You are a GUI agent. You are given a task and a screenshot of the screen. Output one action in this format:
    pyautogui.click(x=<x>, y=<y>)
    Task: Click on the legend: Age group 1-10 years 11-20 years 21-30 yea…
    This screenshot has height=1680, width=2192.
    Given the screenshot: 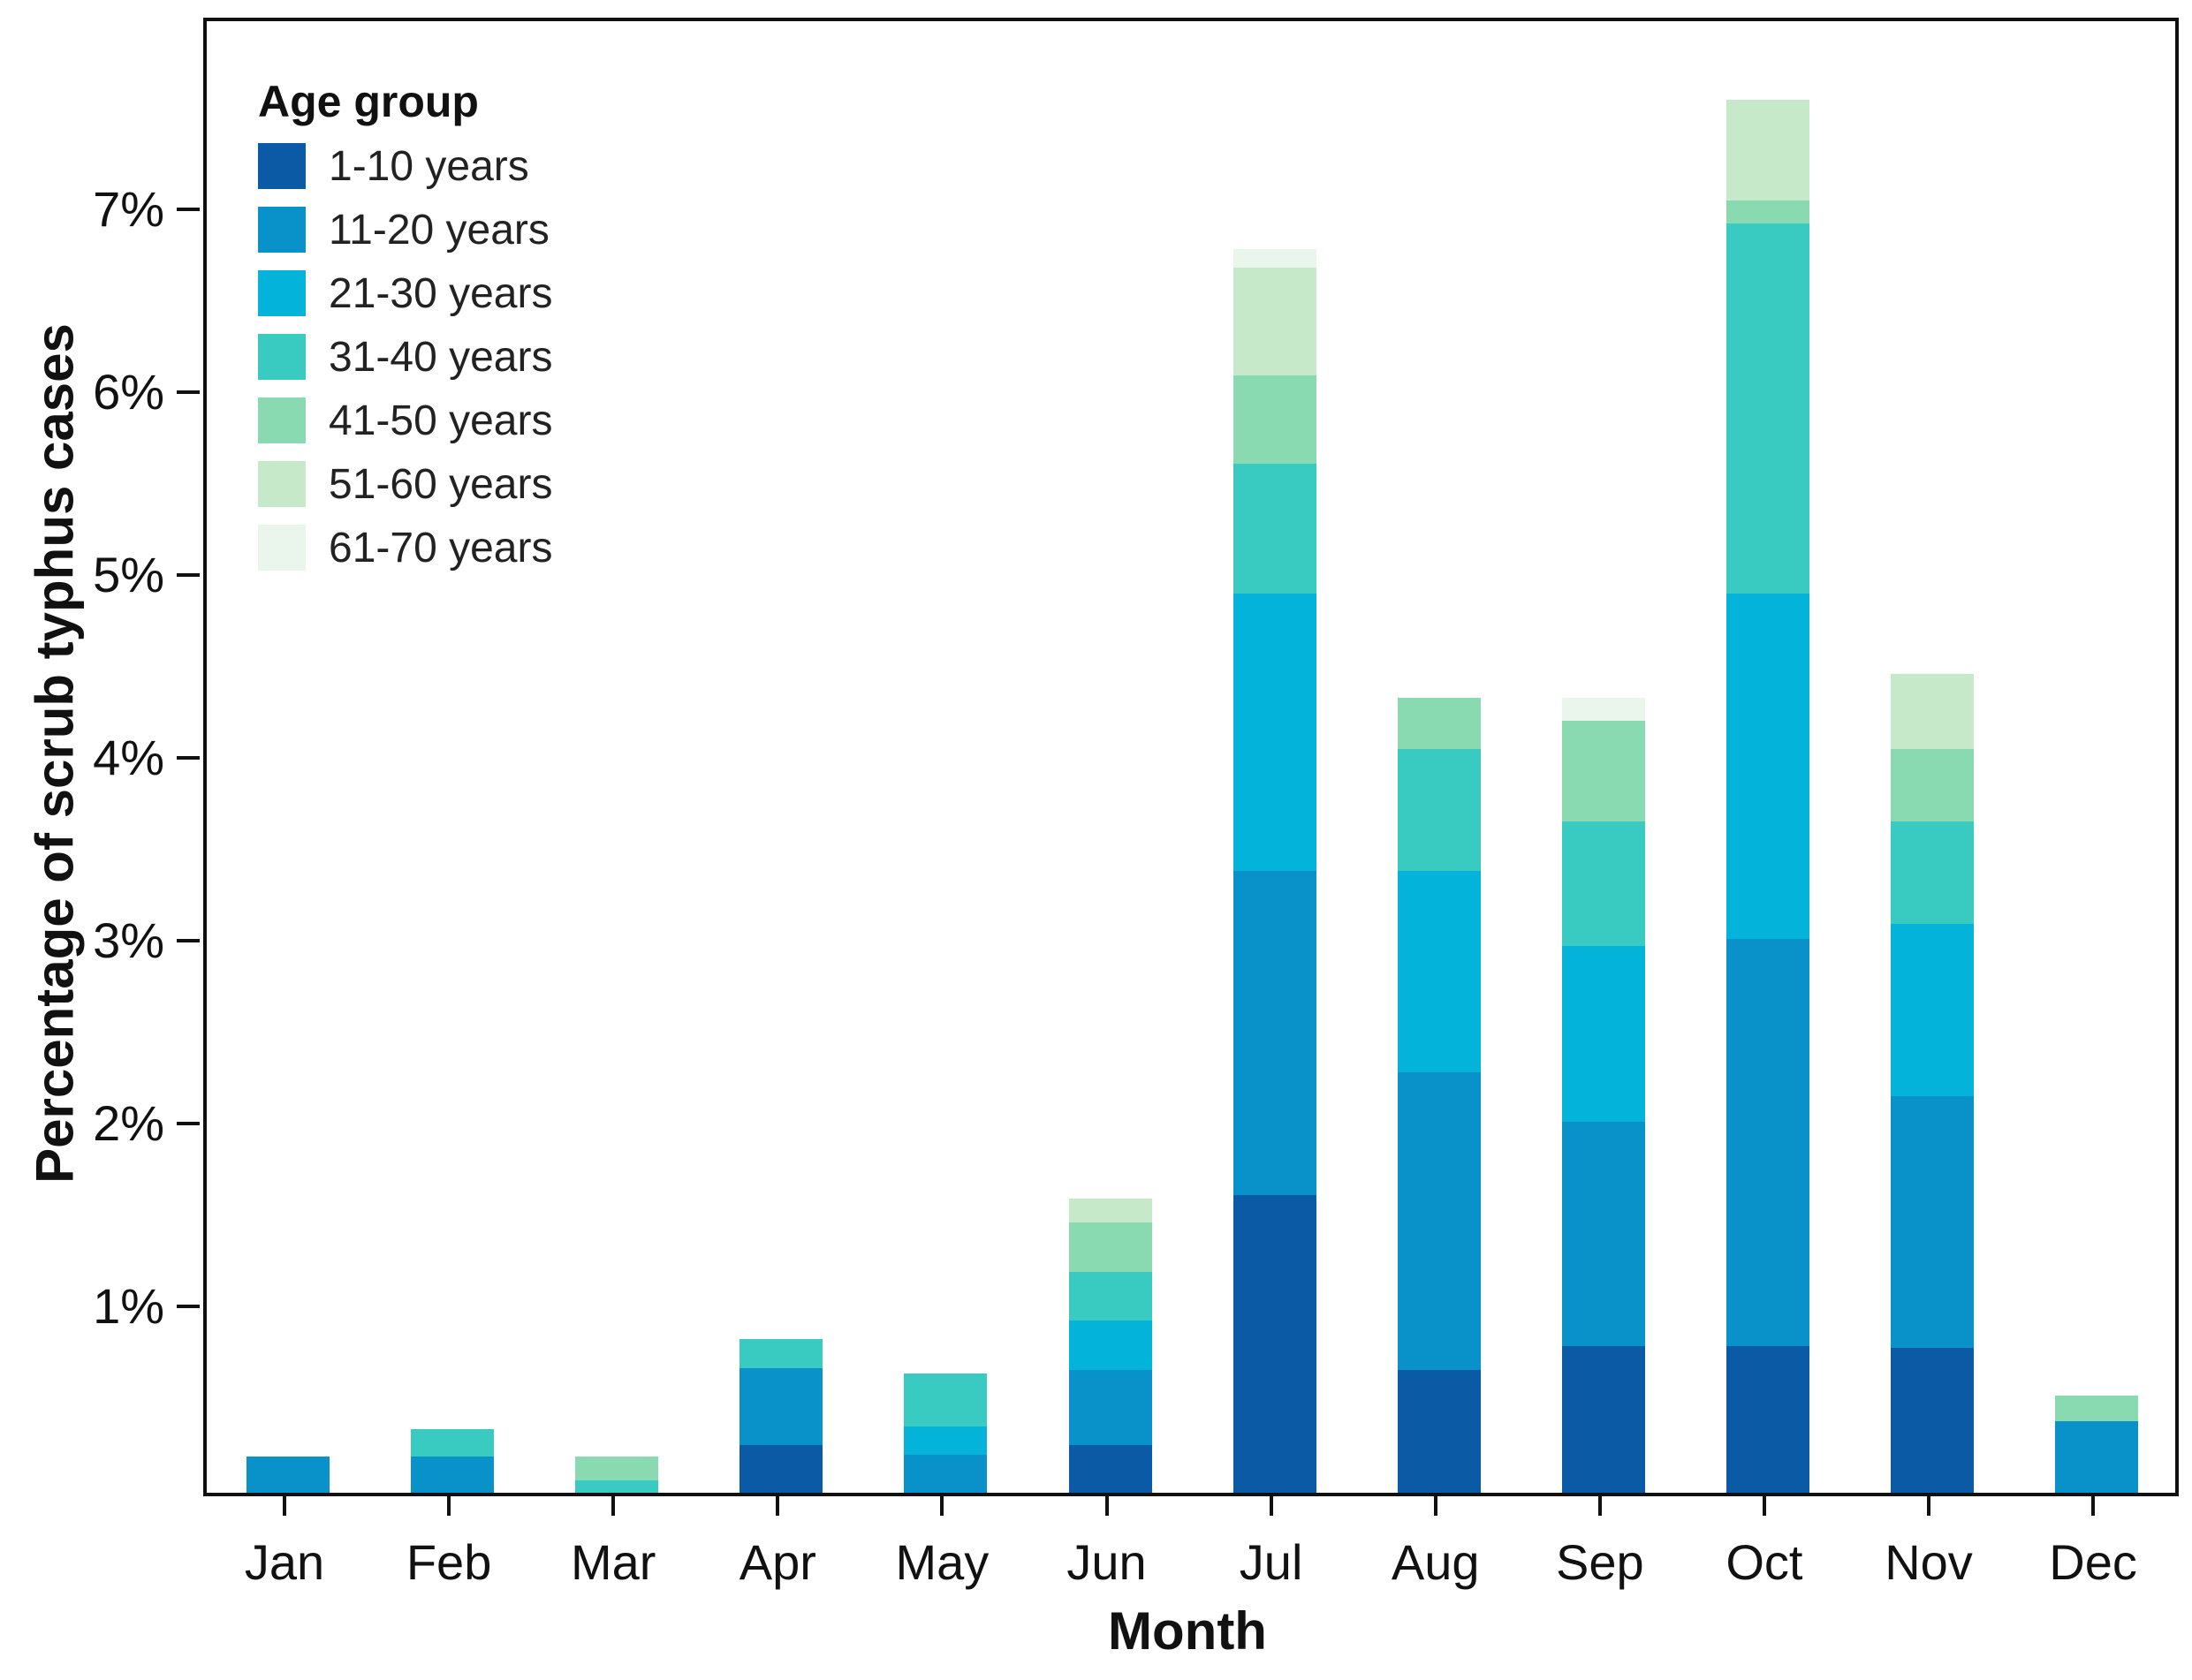 What is the action you would take?
    pyautogui.click(x=405, y=332)
    